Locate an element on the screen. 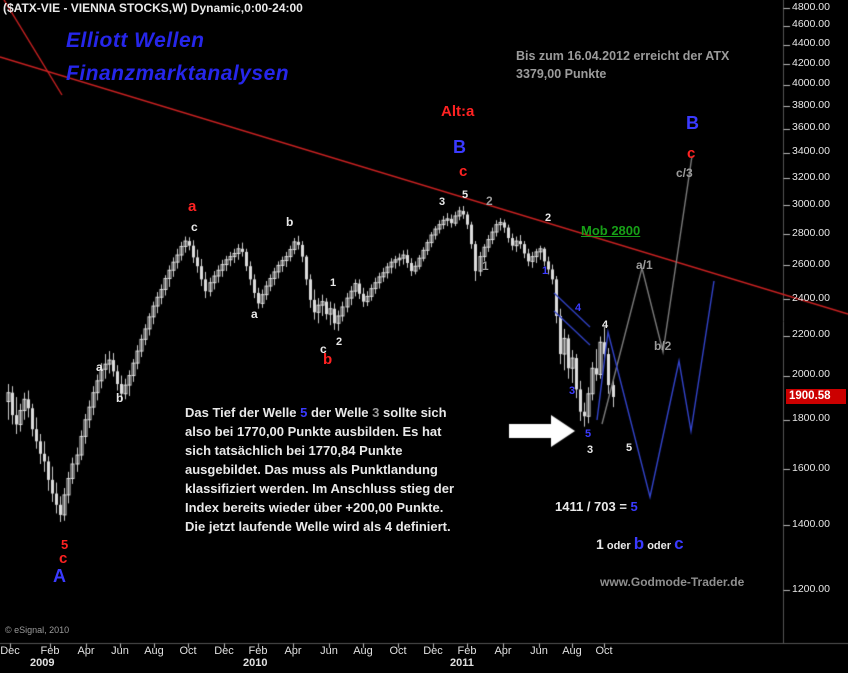 This screenshot has height=673, width=848. label-4-blue: 4 is located at coordinates (578, 307).